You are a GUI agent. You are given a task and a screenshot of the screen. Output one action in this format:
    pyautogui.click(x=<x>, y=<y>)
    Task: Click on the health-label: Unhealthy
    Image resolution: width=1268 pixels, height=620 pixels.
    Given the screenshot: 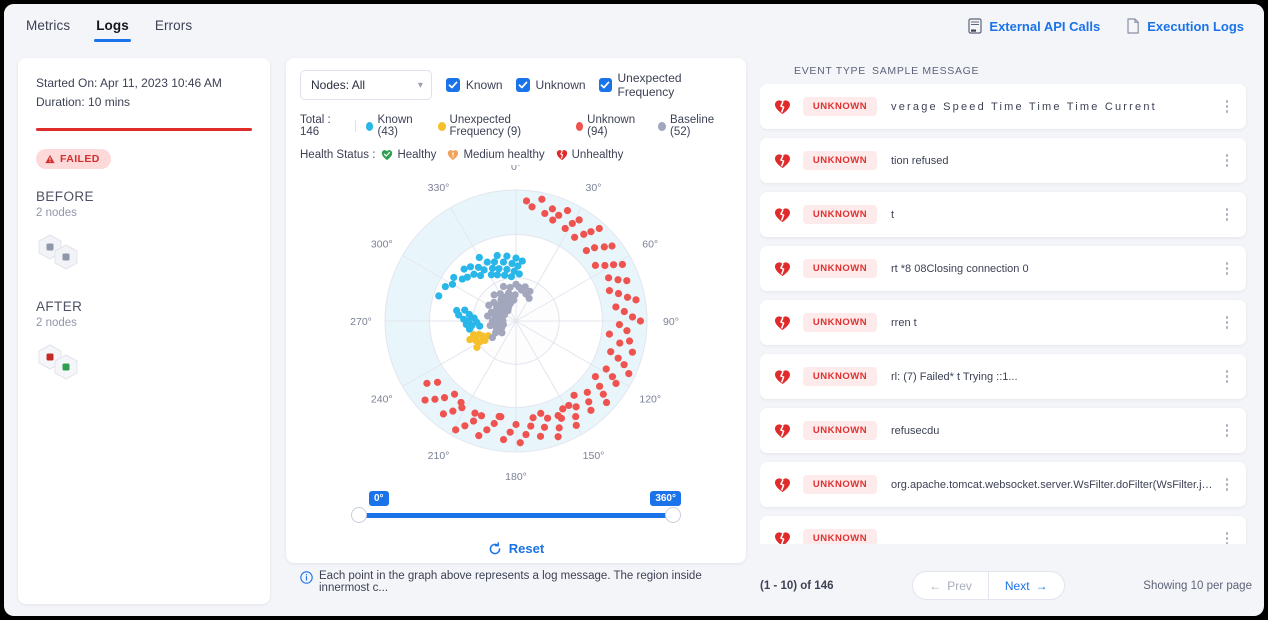 What is the action you would take?
    pyautogui.click(x=597, y=155)
    